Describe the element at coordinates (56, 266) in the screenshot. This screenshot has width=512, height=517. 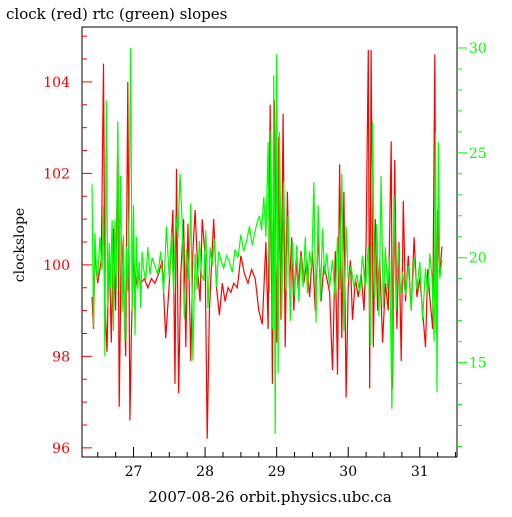
I see `left-tick-label: 100` at that location.